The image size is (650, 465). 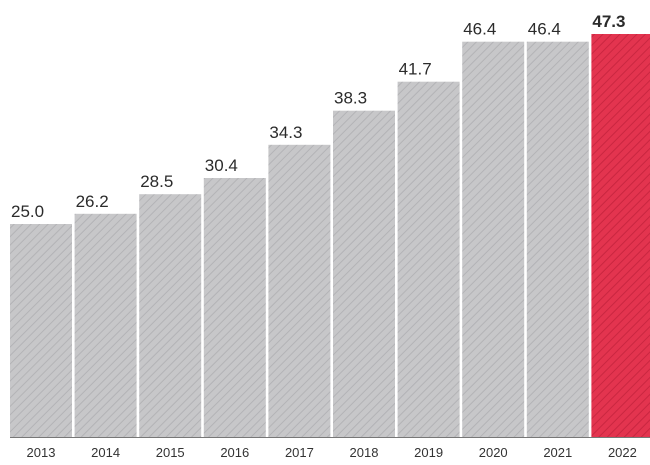 I want to click on tick-label-2022: 2022, so click(x=622, y=452).